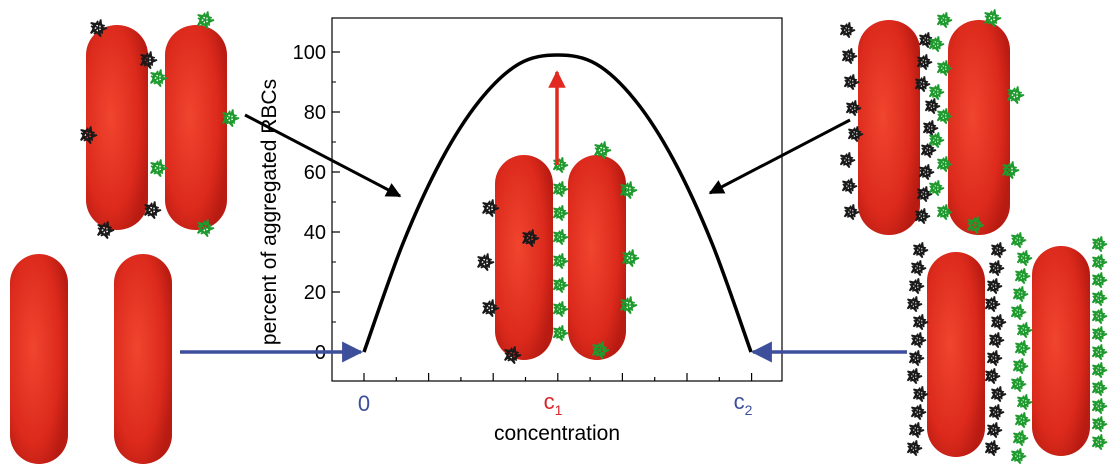 The height and width of the screenshot is (470, 1108). I want to click on x-axis-ticks, so click(558, 377).